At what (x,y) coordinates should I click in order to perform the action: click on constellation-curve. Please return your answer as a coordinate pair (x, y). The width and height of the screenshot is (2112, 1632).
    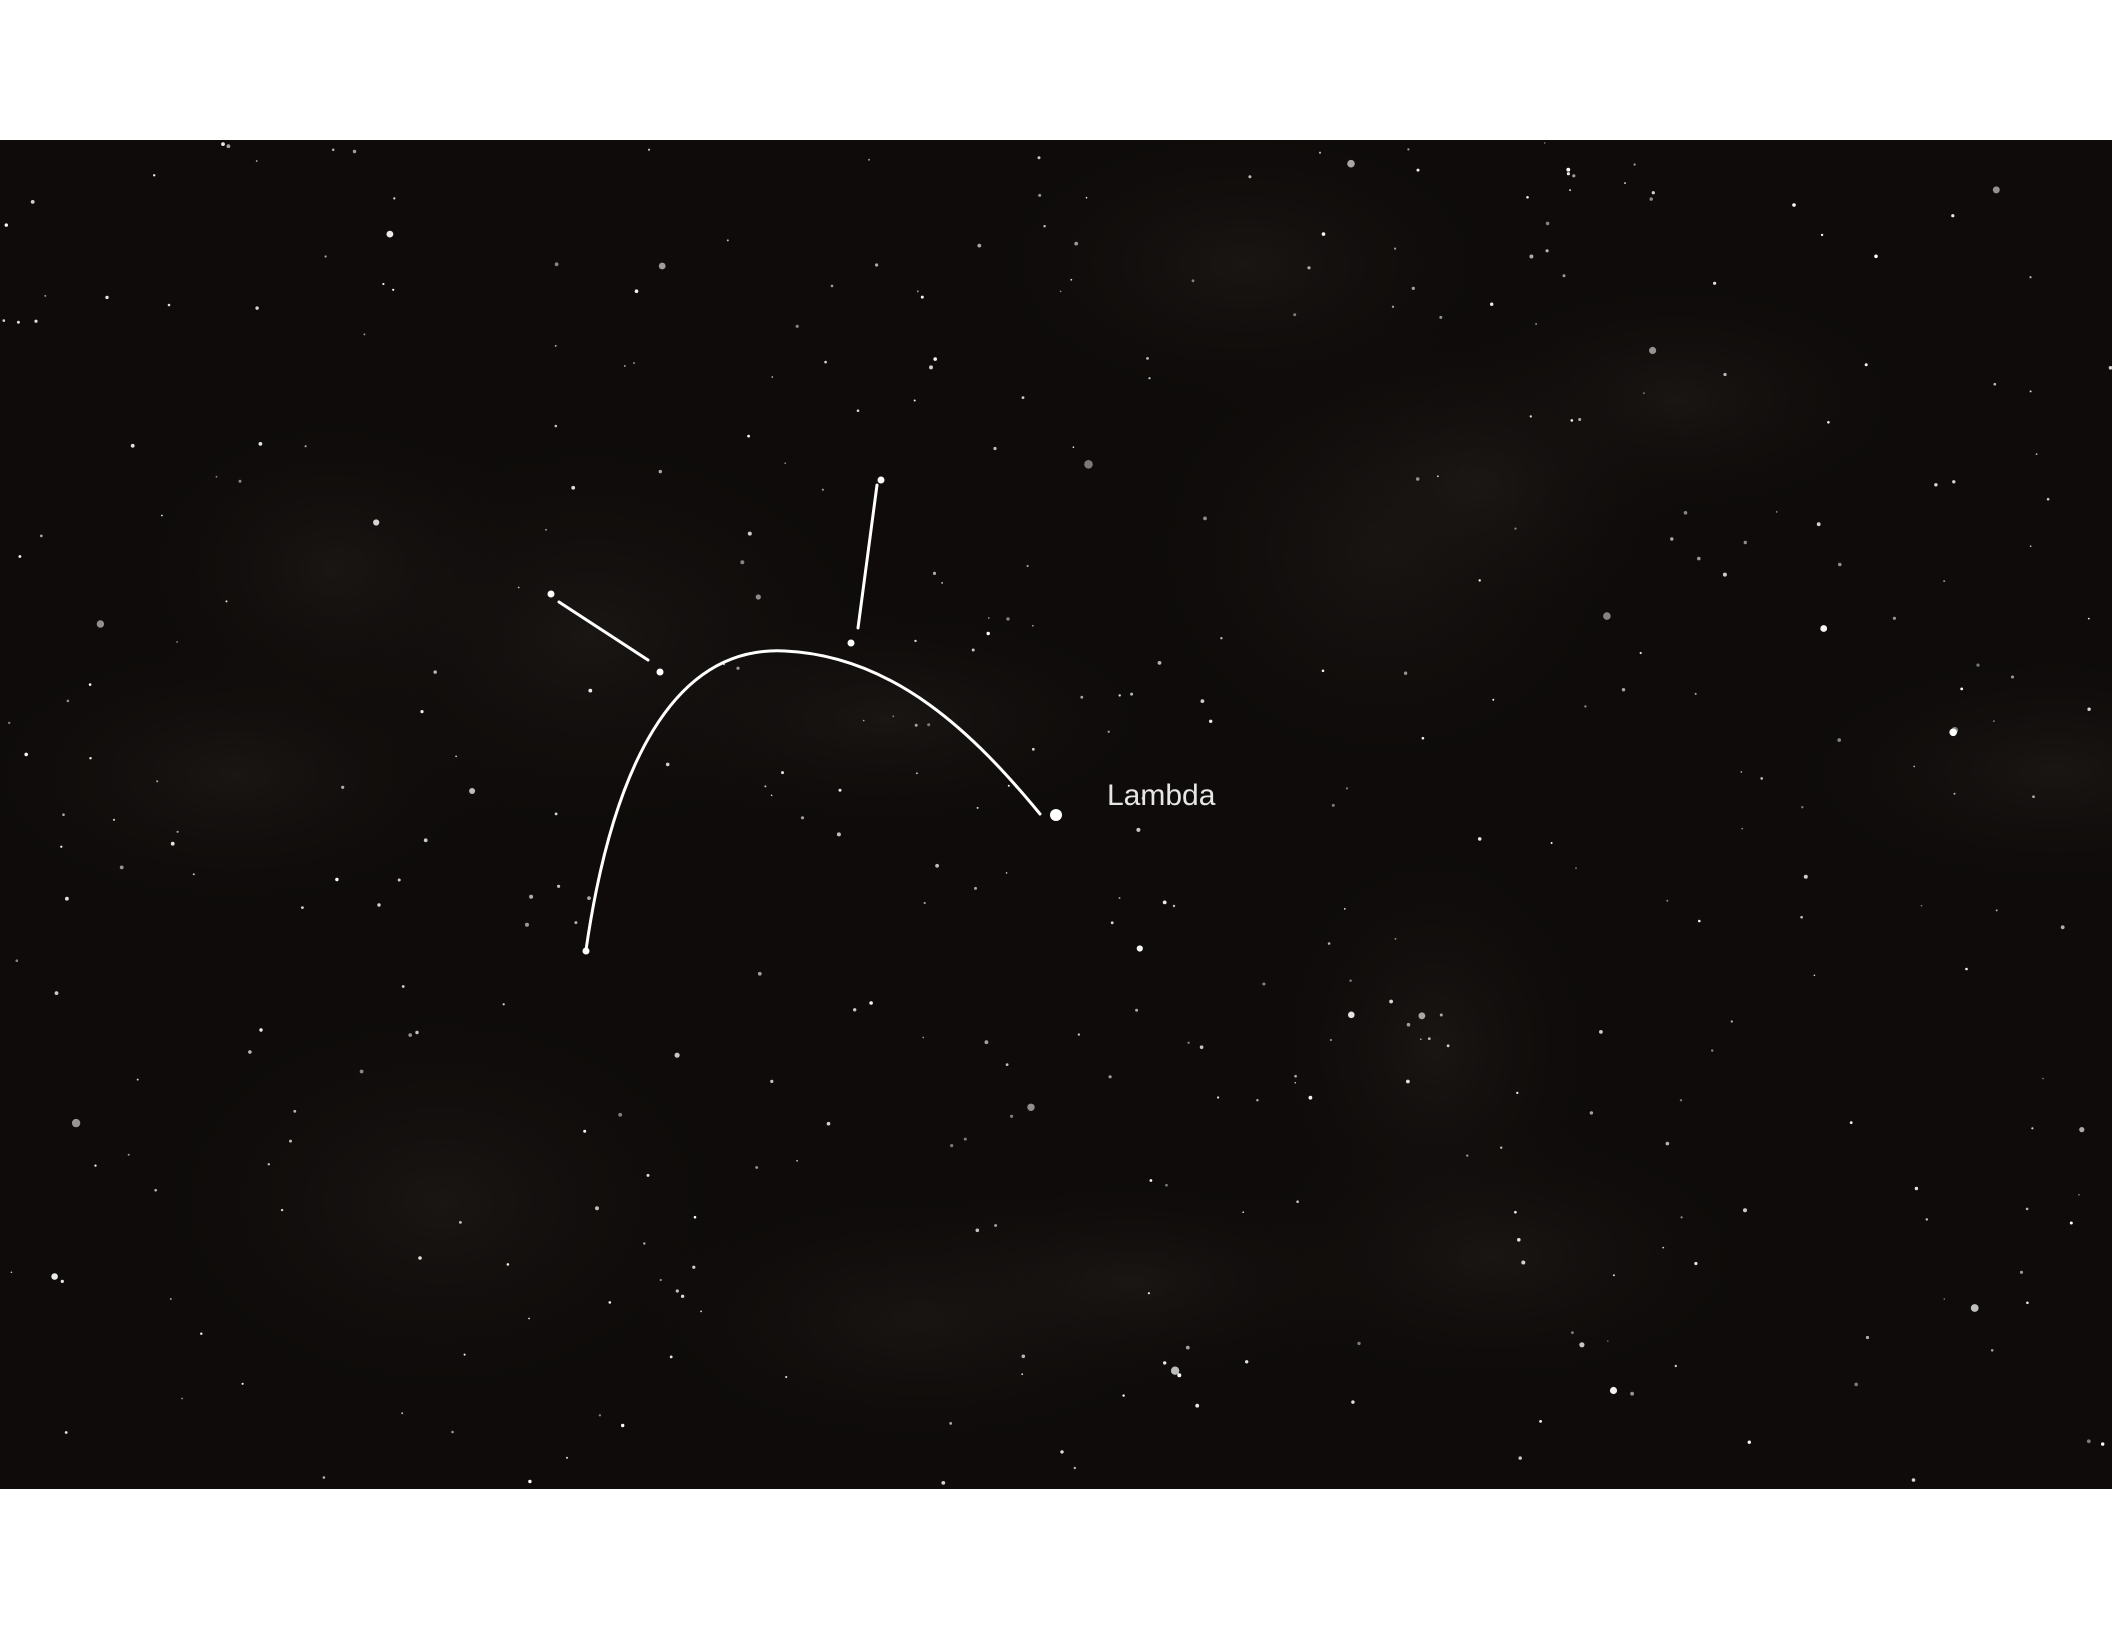
    Looking at the image, I should click on (813, 800).